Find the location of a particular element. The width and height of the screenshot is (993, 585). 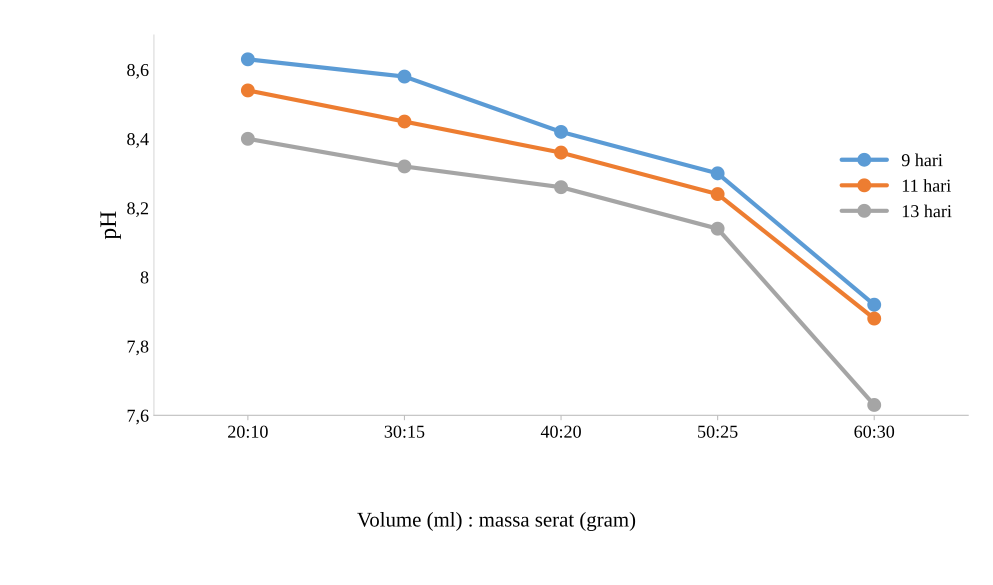

y-tick-label: 8,2 is located at coordinates (137, 209).